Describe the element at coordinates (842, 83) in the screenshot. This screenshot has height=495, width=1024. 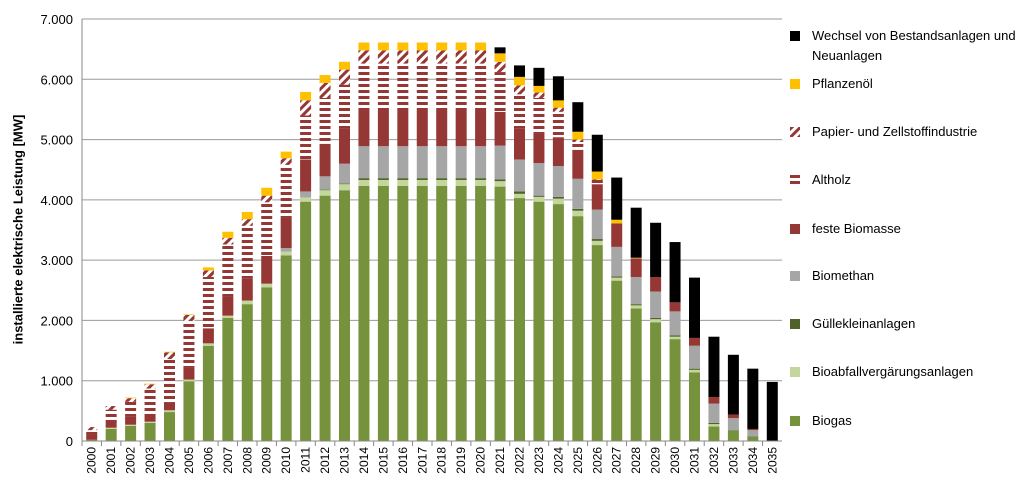
I see `legend-label-pflanzenoel: Pflanzenöl` at that location.